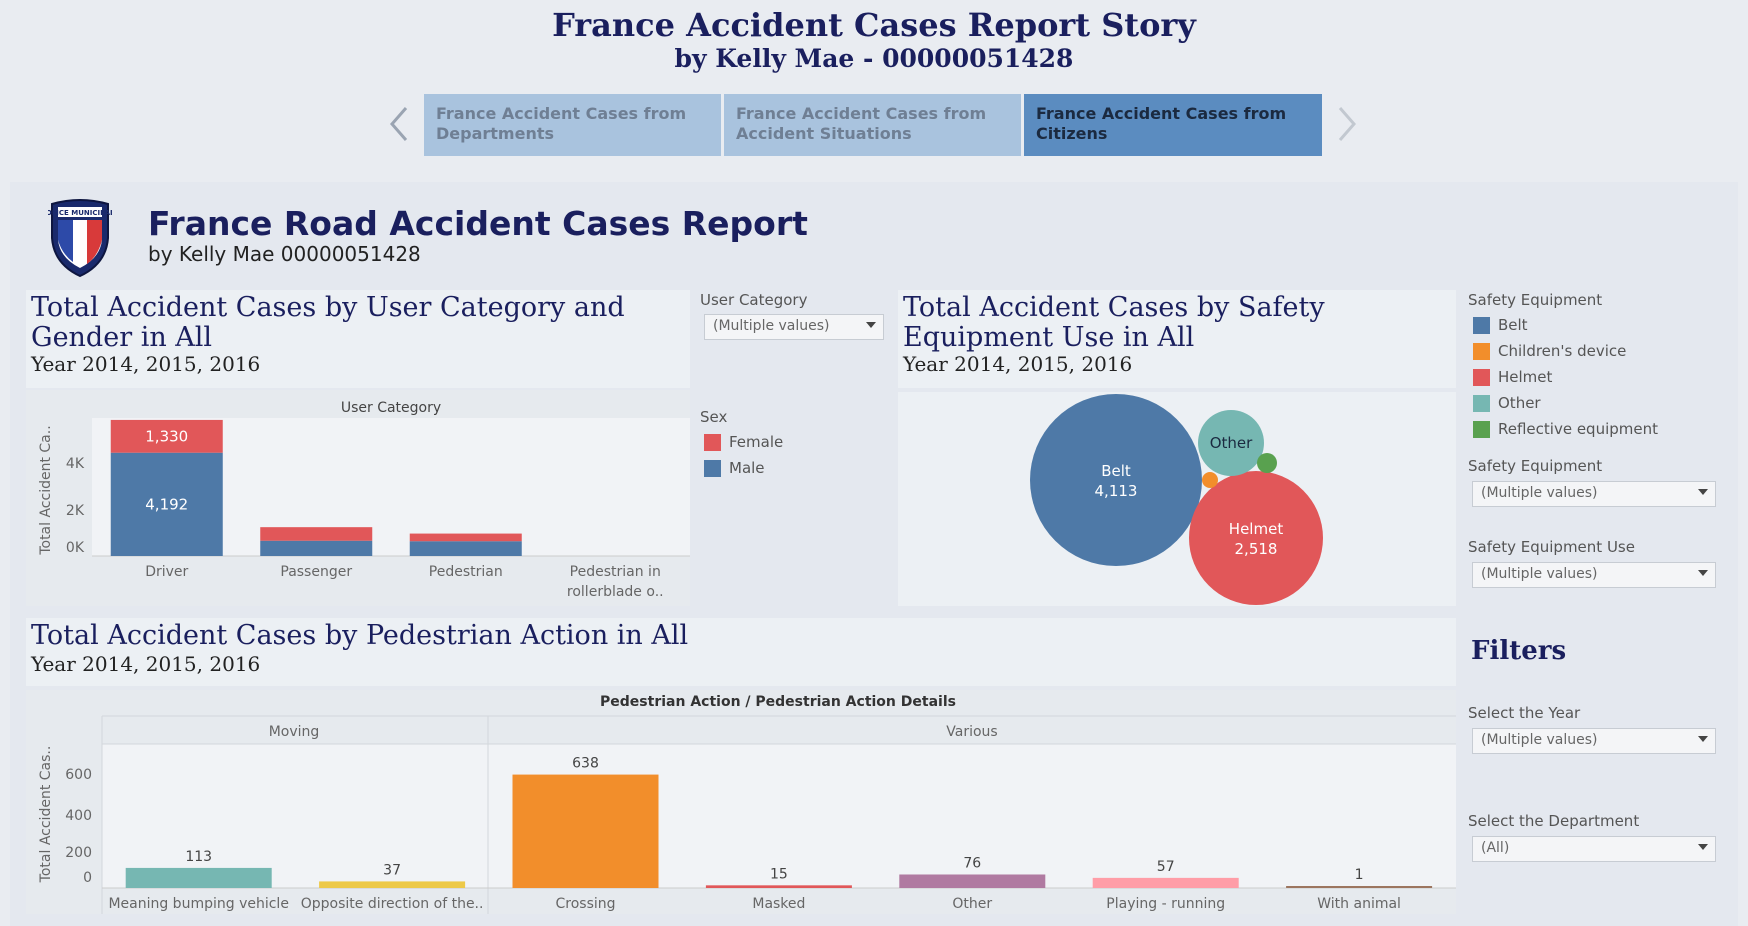  I want to click on legend-label: Reflective equipment, so click(1578, 429).